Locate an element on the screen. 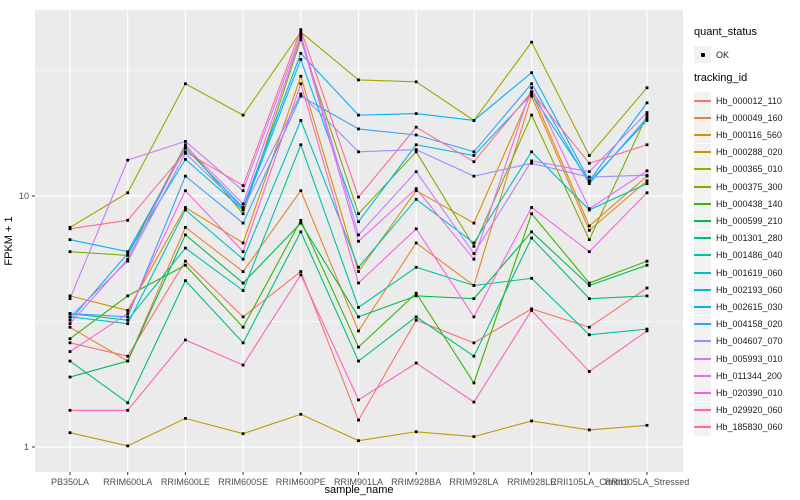  legend-item-Hb_001301_280: Hb_001301_280 is located at coordinates (738, 238).